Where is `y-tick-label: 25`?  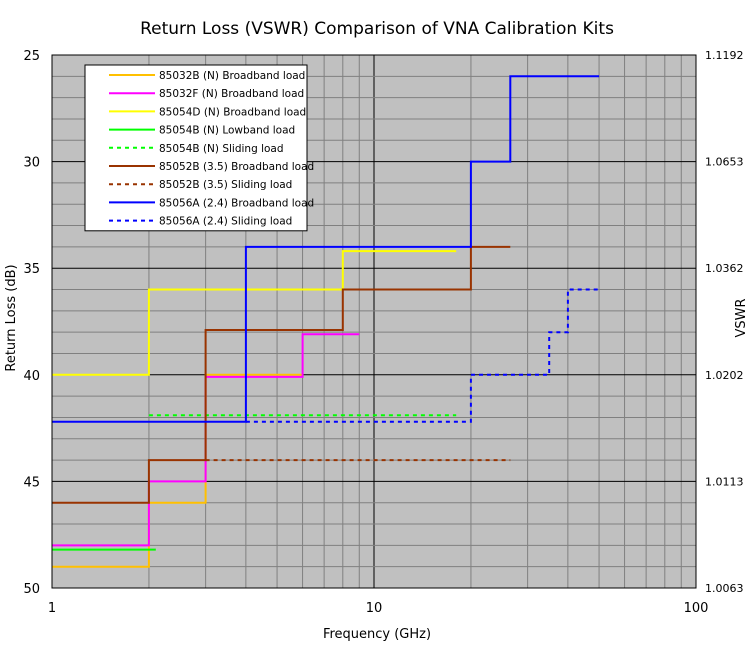
y-tick-label: 25 is located at coordinates (31, 56).